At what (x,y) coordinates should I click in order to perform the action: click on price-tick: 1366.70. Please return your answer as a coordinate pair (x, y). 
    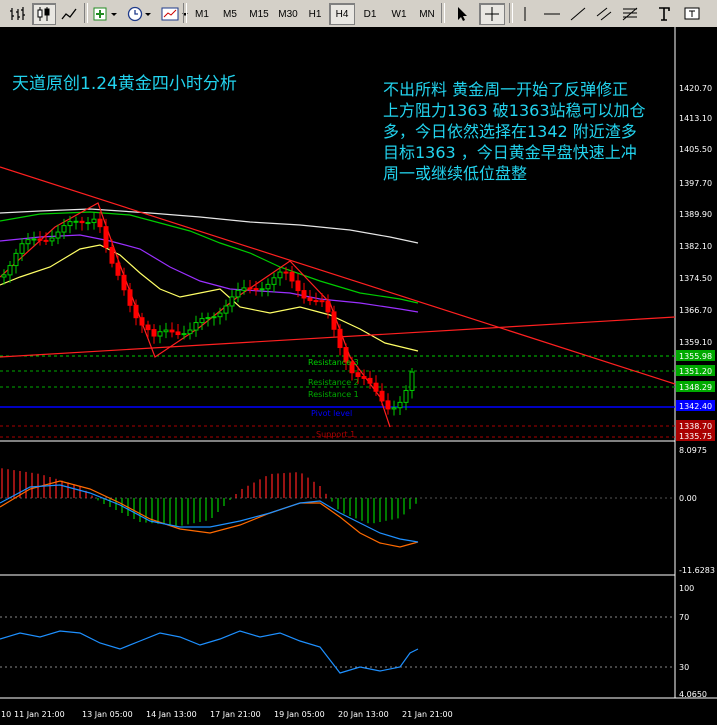
    Looking at the image, I should click on (695, 310).